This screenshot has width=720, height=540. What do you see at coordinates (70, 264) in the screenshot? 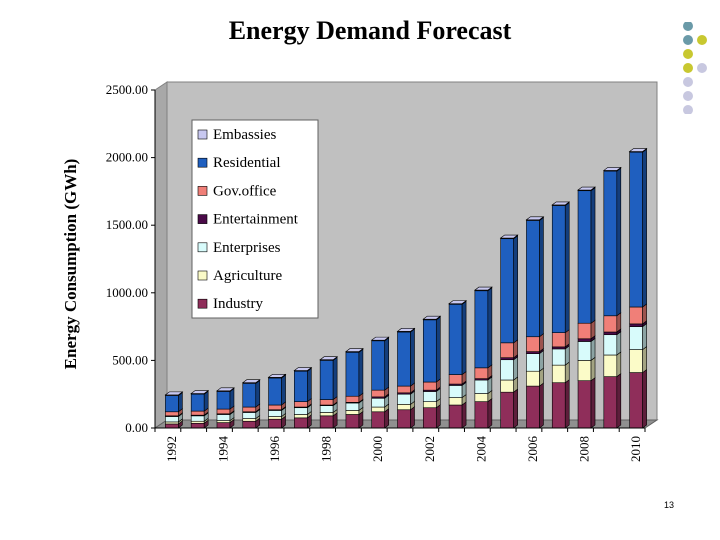
I see `y-axis-label: Energy Consumption (GWh)` at bounding box center [70, 264].